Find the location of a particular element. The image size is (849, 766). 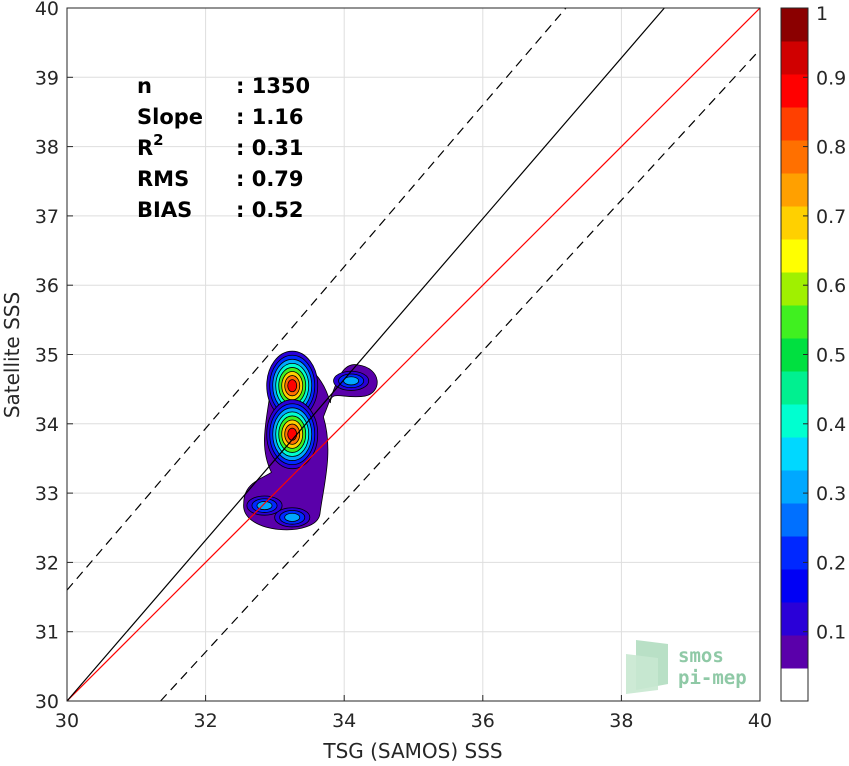

logo-line2: pi-mep is located at coordinates (712, 678).